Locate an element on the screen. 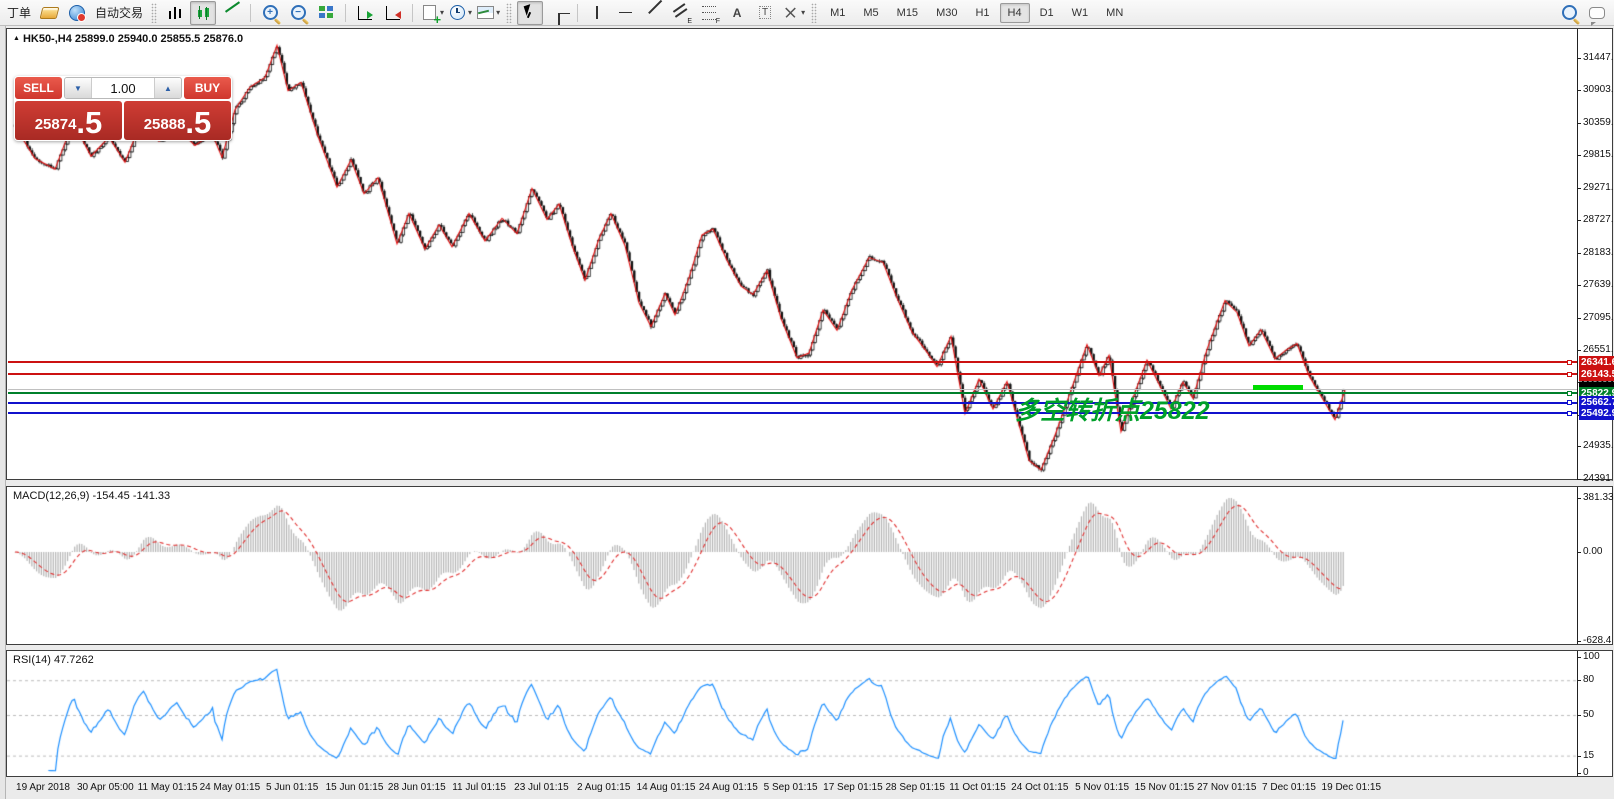 This screenshot has height=799, width=1614. volume-increase-button: ▲ is located at coordinates (167, 88).